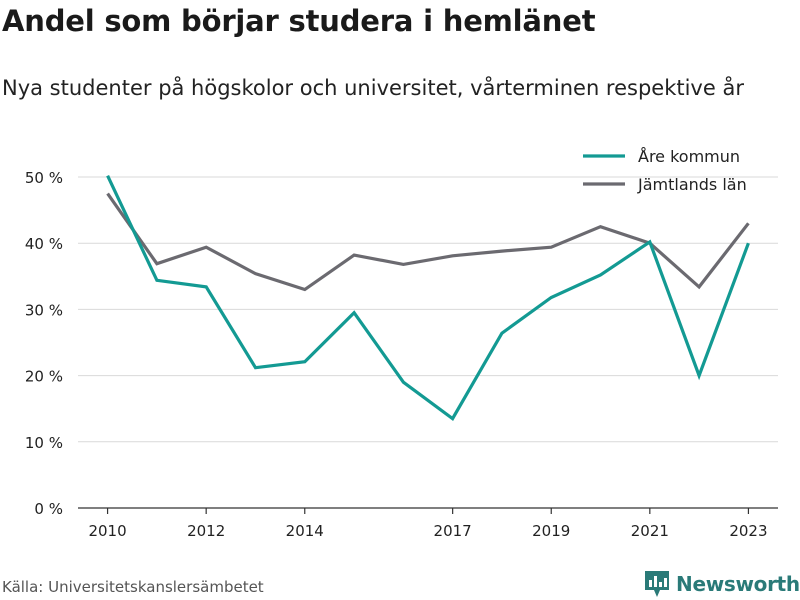  What do you see at coordinates (206, 531) in the screenshot?
I see `x-tick-label: 2012` at bounding box center [206, 531].